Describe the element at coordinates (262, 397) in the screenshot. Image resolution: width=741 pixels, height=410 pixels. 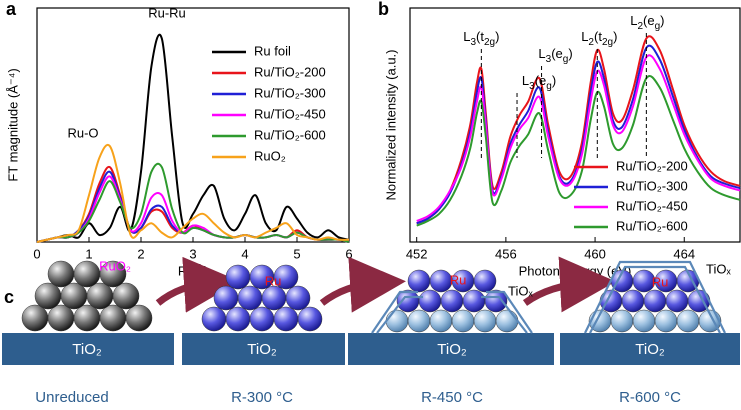
I see `stage-caption: R-300 °C` at that location.